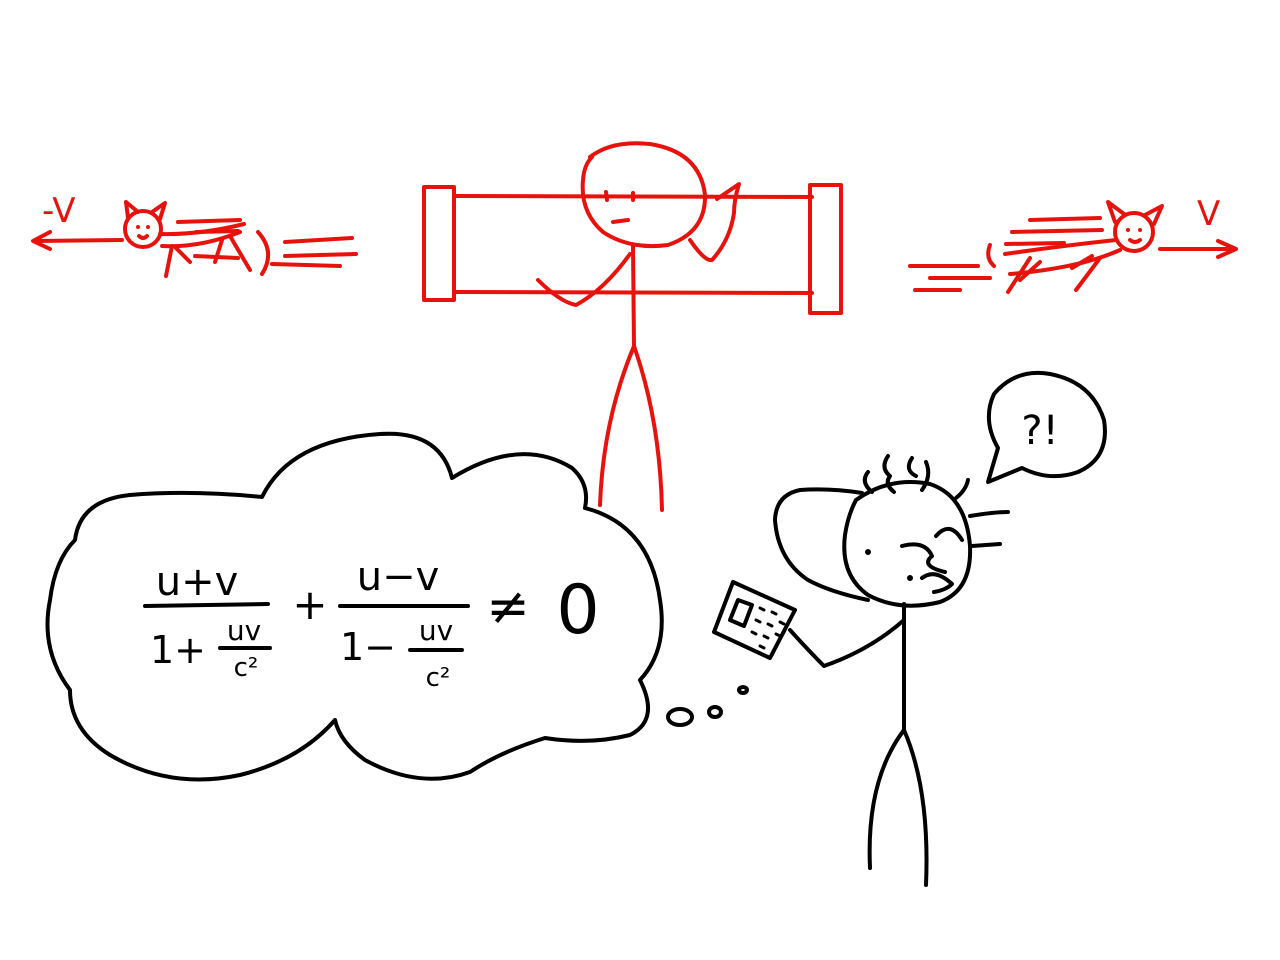 The image size is (1280, 960). Describe the element at coordinates (59, 211) in the screenshot. I see `left-velocity-label: -V` at that location.